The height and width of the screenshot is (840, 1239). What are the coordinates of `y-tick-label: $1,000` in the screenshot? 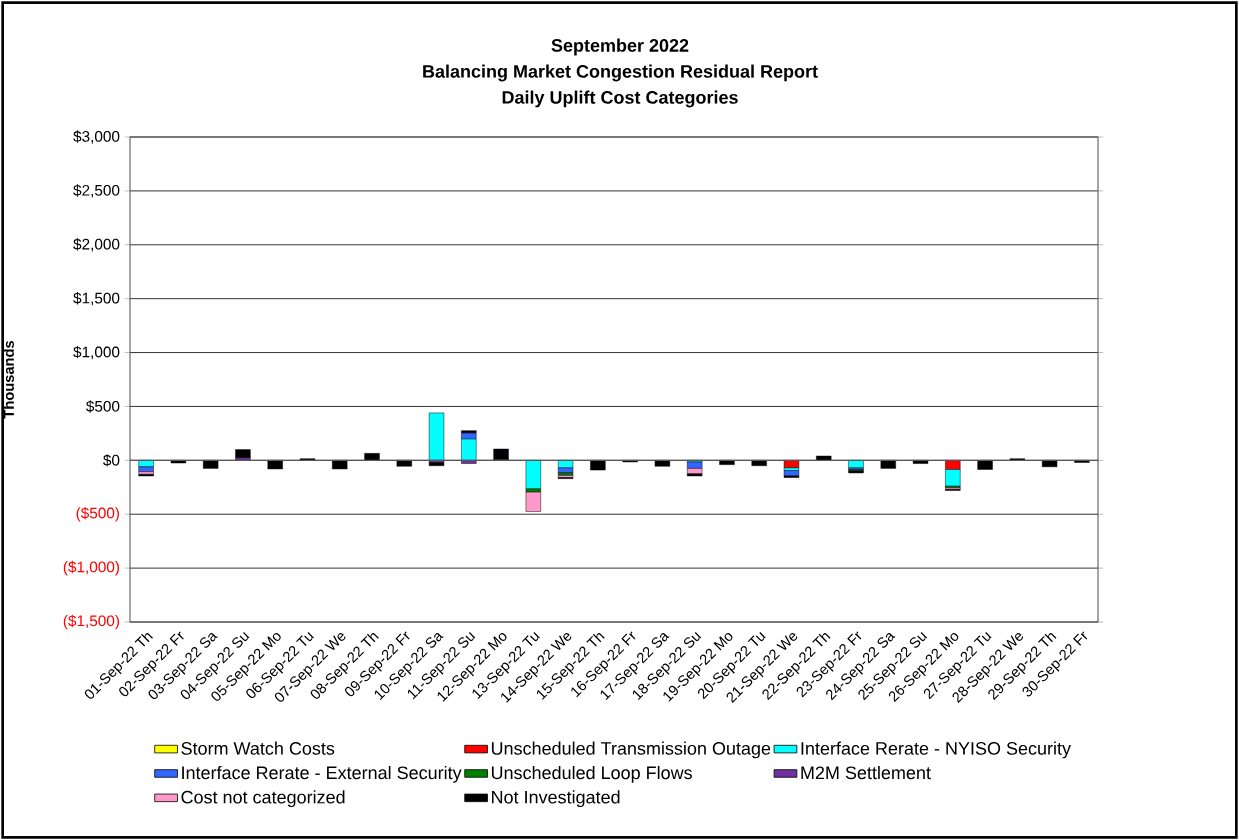 It's located at (96, 352).